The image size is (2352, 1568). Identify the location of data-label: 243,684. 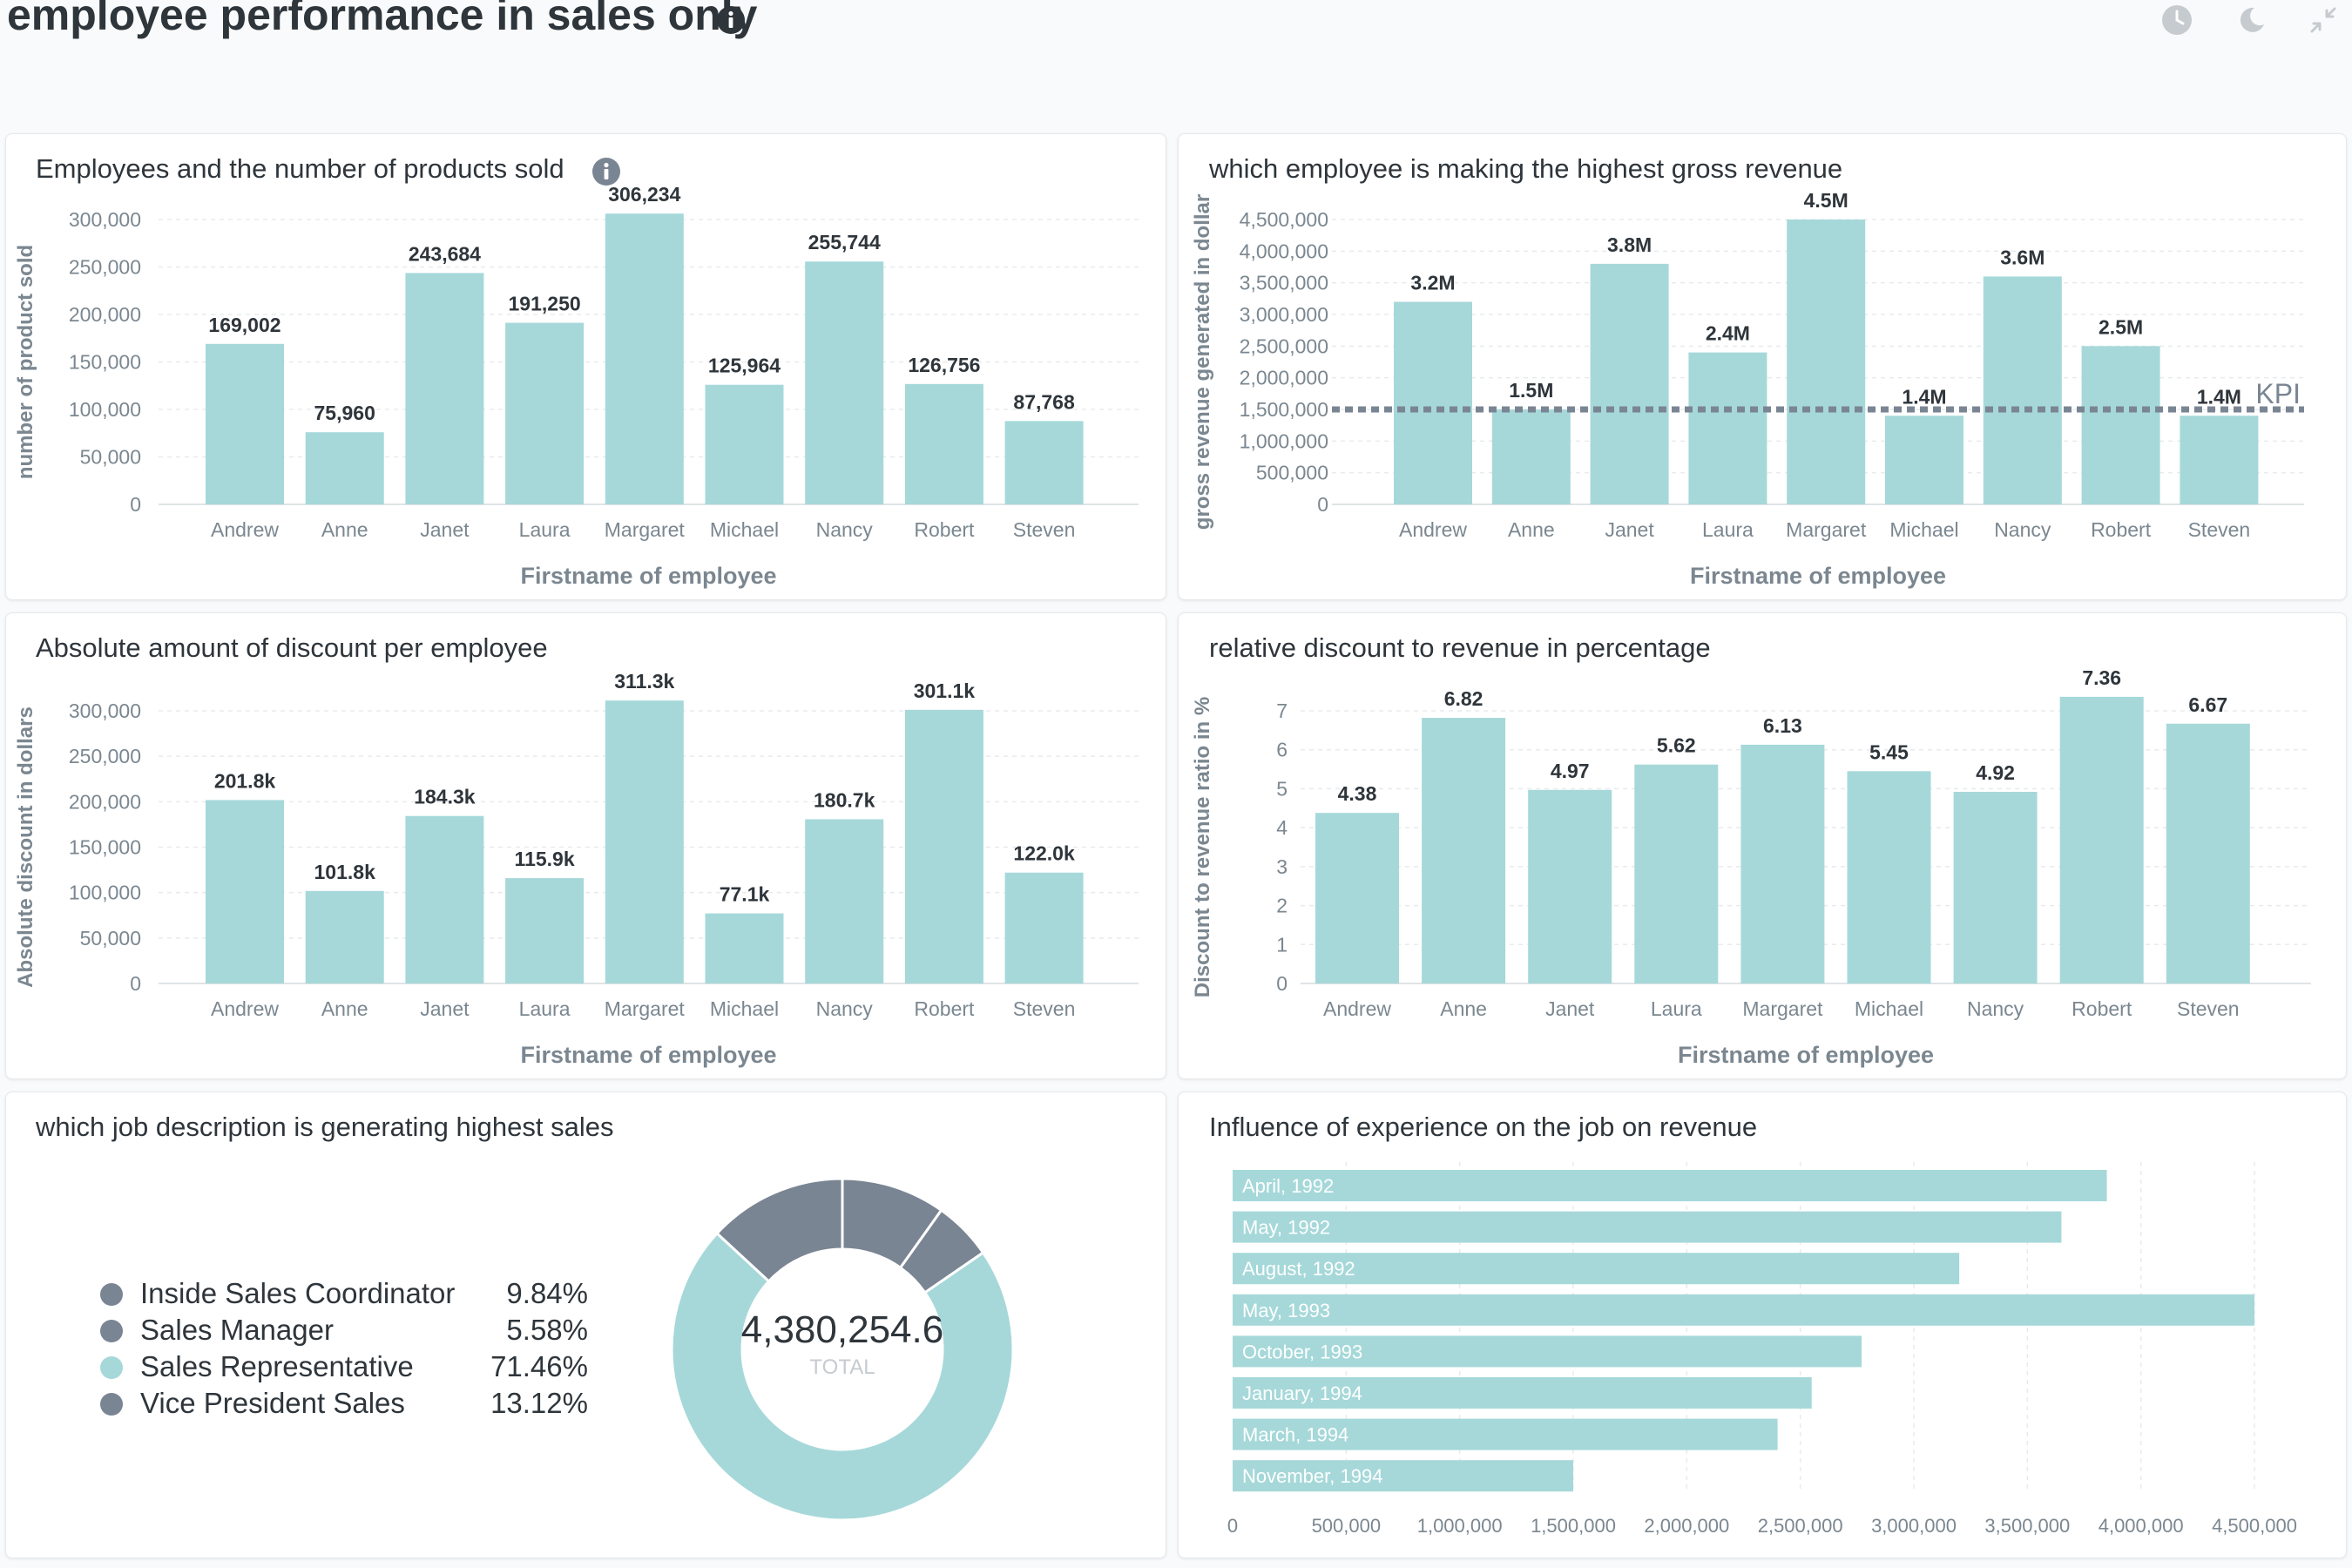
(445, 253).